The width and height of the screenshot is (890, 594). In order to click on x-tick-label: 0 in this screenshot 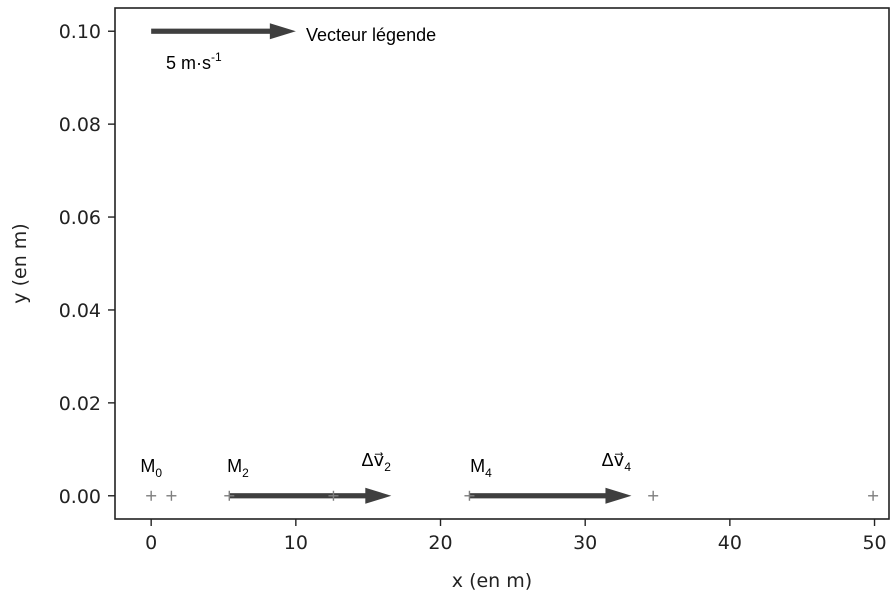, I will do `click(151, 543)`.